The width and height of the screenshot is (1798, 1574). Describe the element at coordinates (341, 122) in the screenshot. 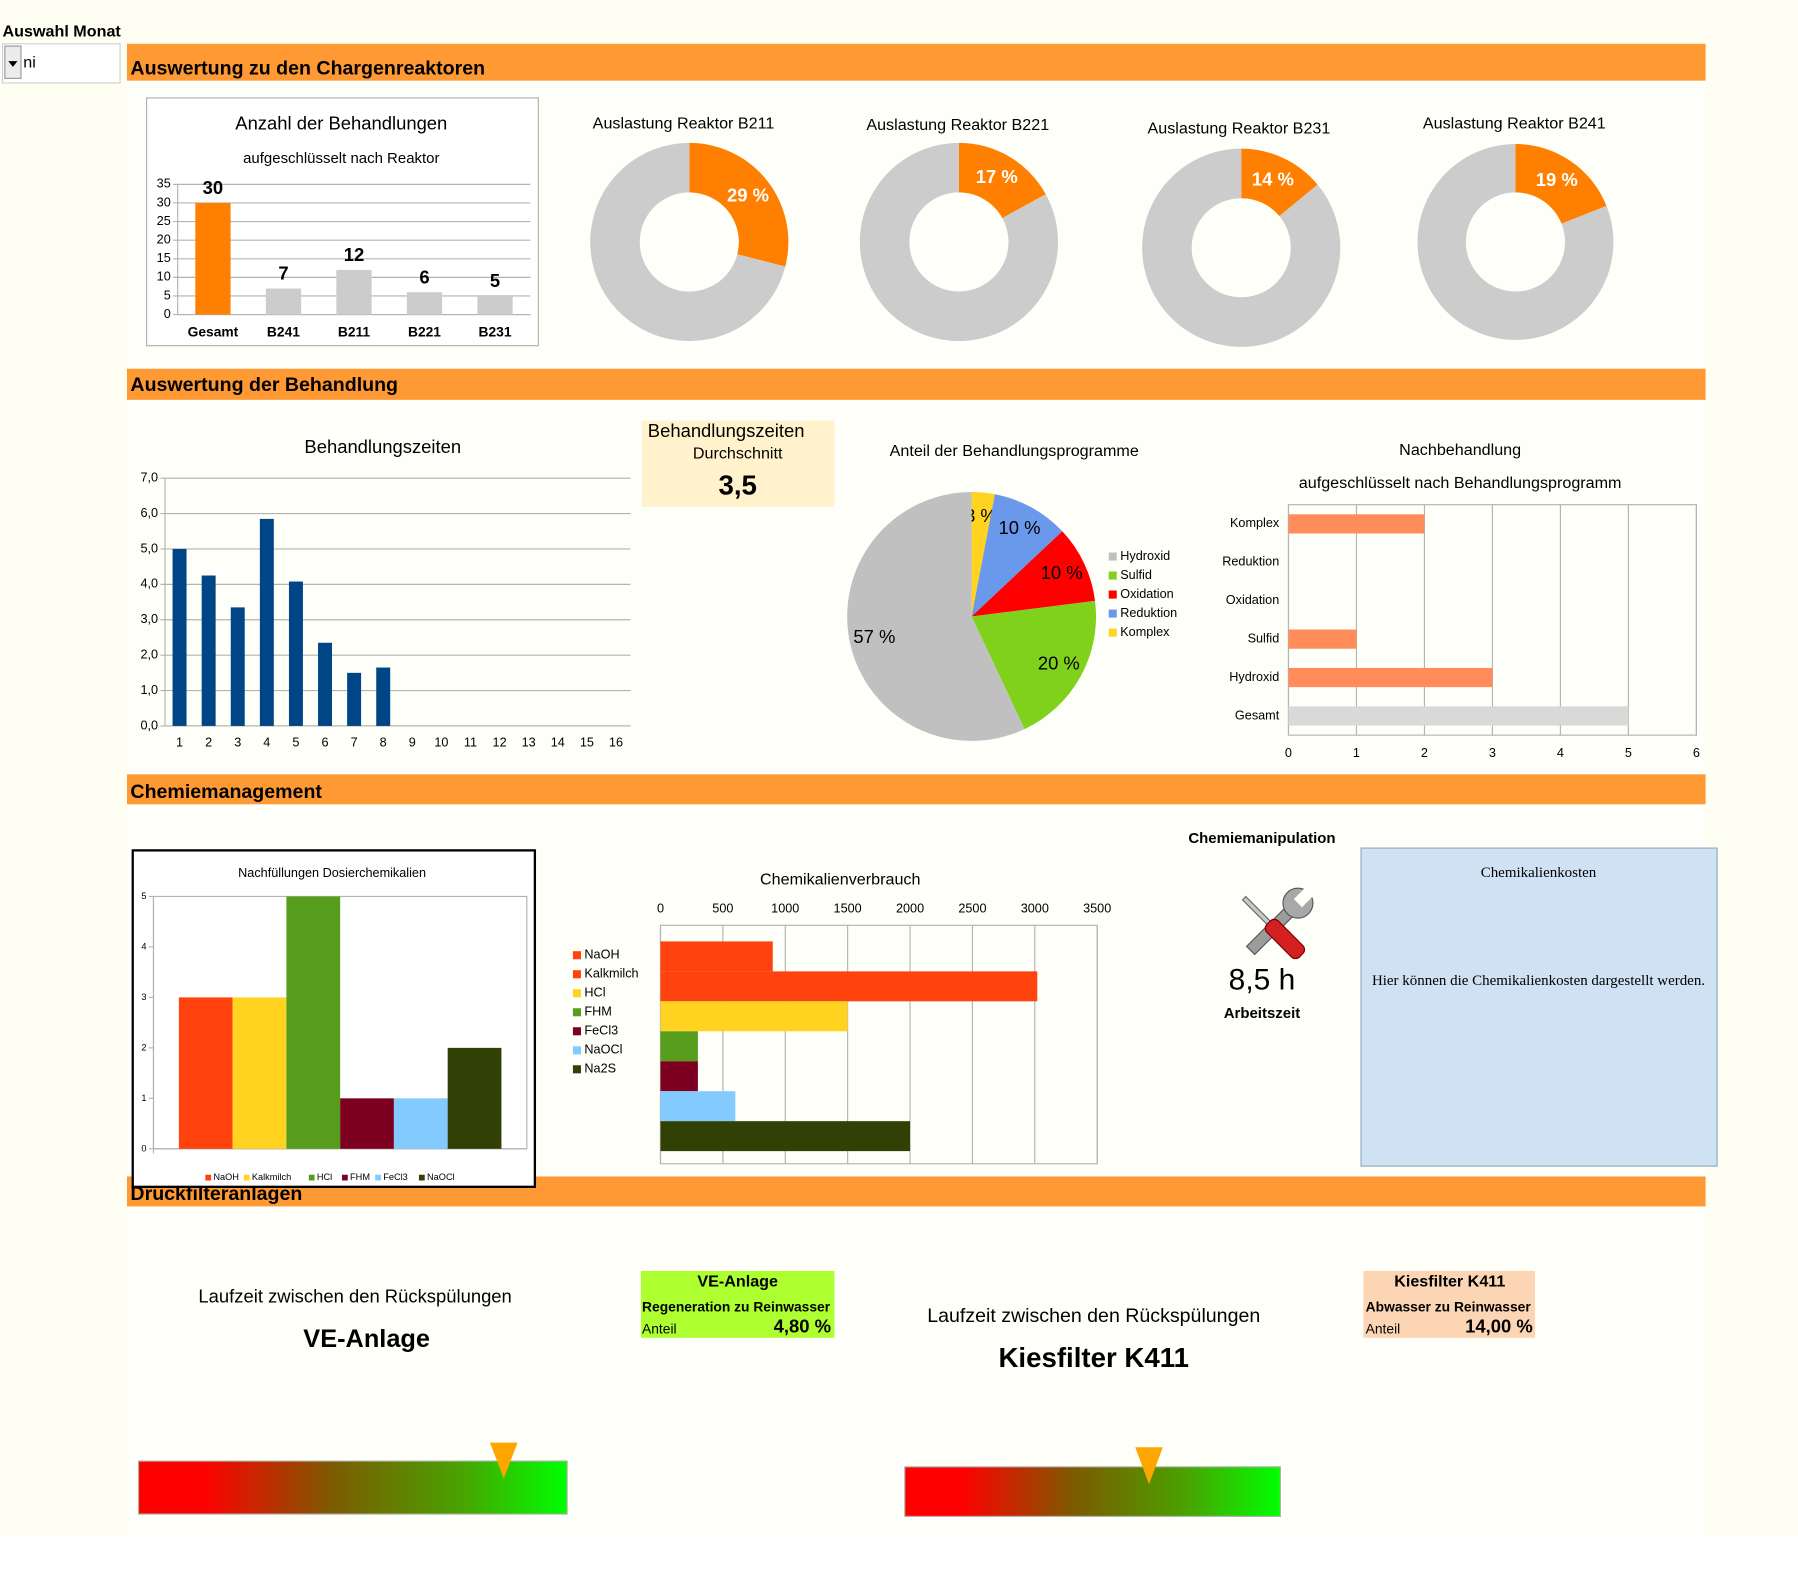

I see `chart-title: Anzahl der Behandlungen` at that location.